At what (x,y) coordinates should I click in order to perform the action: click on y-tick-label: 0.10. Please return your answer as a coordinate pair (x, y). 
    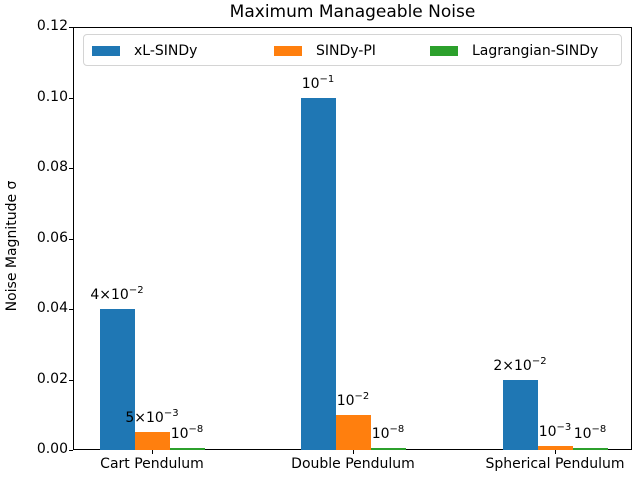
    Looking at the image, I should click on (52, 96).